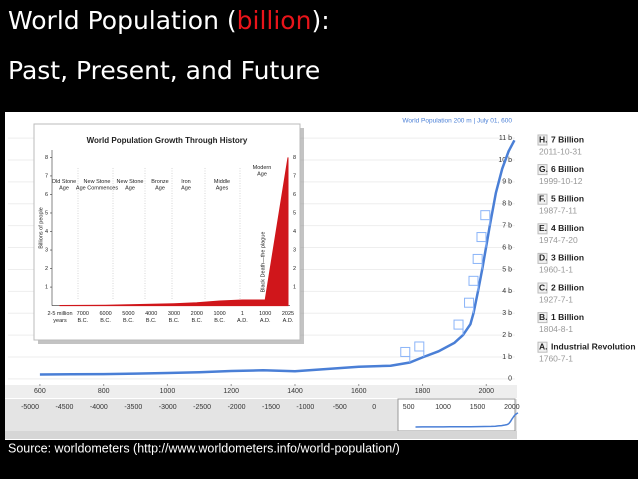 The image size is (638, 479). I want to click on inset-y-tick-label-right: 3, so click(294, 250).